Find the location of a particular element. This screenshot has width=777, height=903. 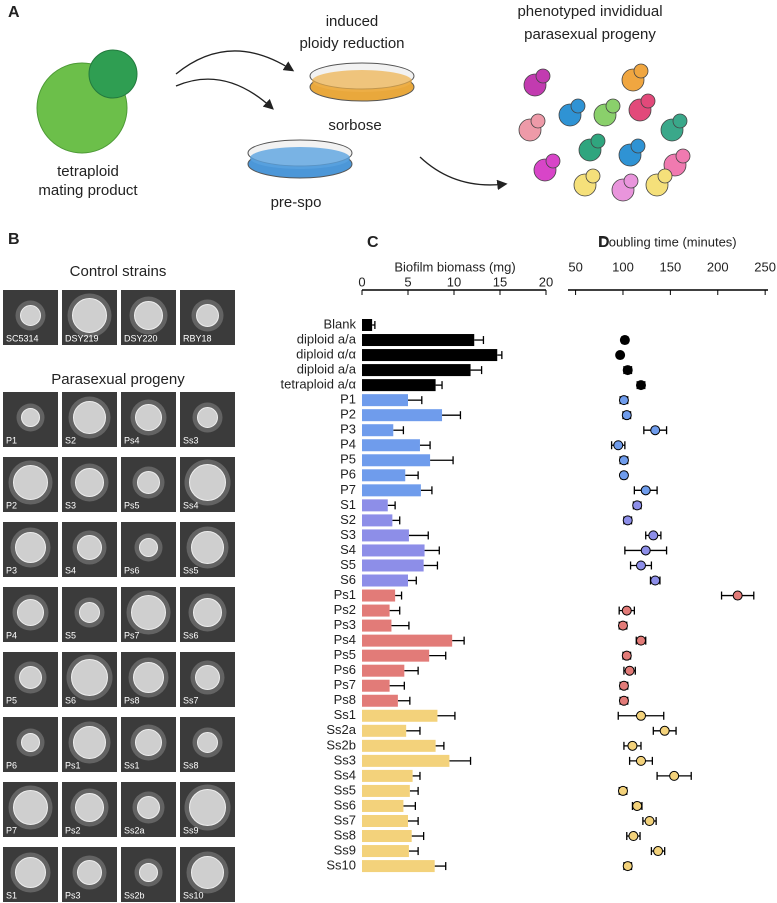

category-label: Ps7 is located at coordinates (345, 684).